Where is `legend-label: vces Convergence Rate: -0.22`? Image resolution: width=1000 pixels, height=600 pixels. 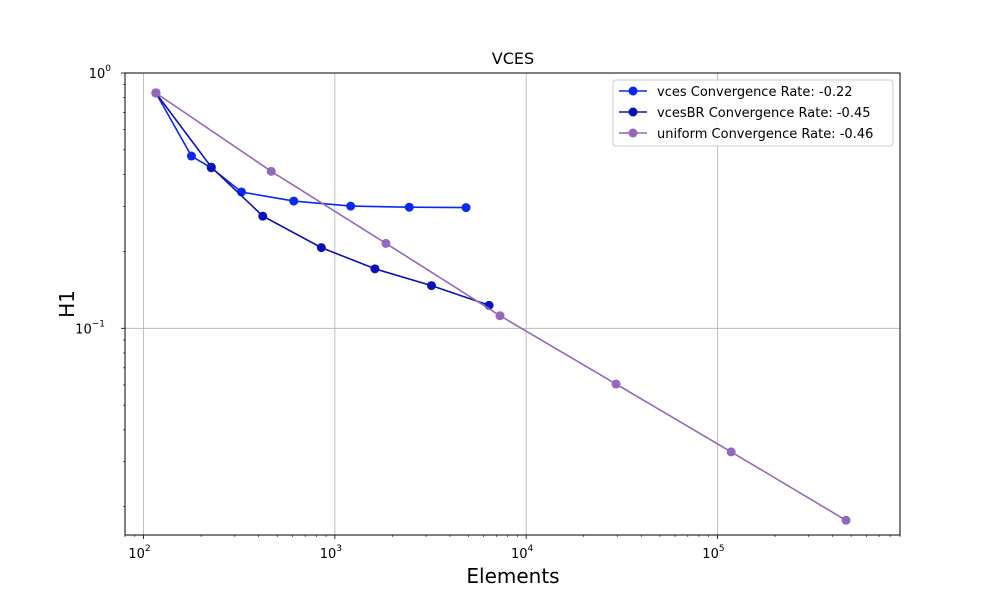
legend-label: vces Convergence Rate: -0.22 is located at coordinates (755, 92).